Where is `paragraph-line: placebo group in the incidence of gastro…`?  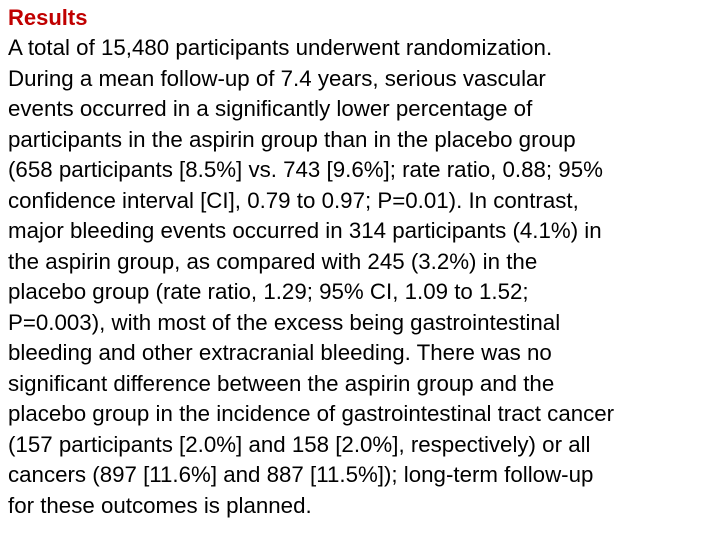
paragraph-line: placebo group in the incidence of gastro… is located at coordinates (311, 413).